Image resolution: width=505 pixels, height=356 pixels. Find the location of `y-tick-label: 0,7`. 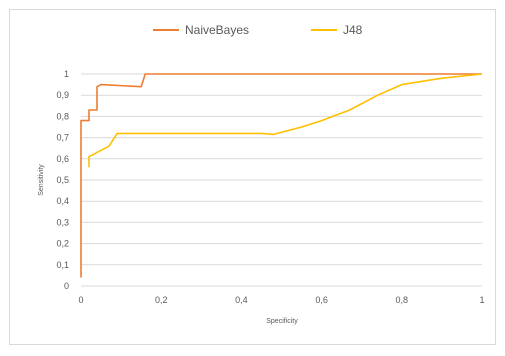

y-tick-label: 0,7 is located at coordinates (62, 138).